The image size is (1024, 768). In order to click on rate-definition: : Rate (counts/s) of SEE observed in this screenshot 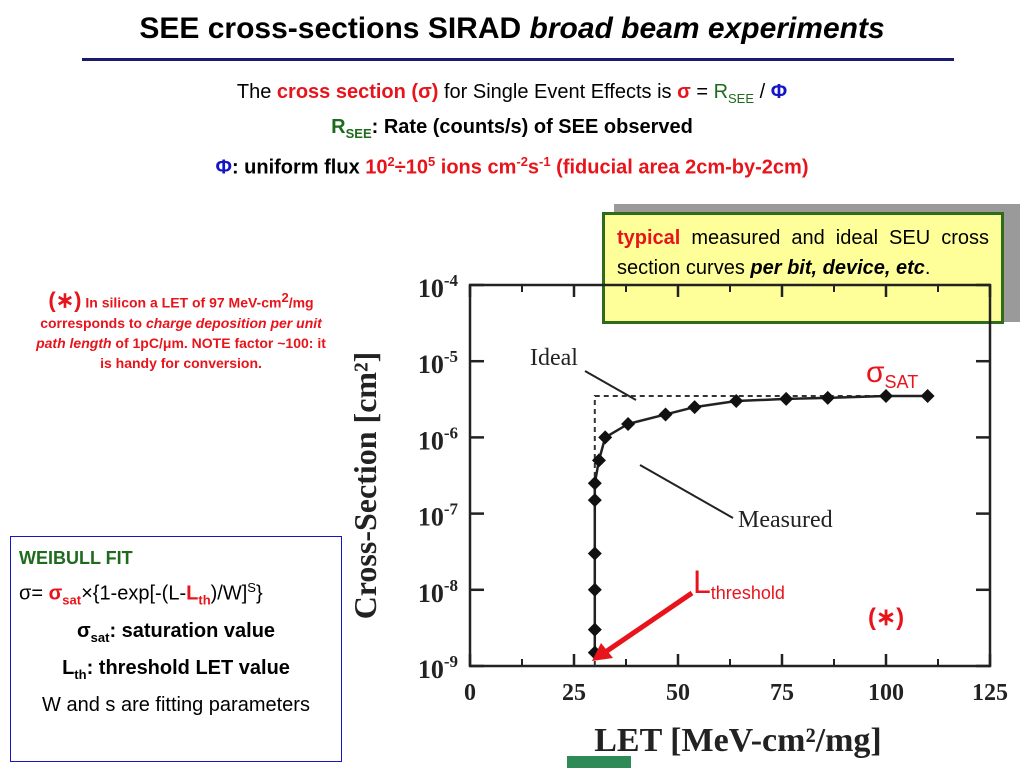, I will do `click(532, 127)`.